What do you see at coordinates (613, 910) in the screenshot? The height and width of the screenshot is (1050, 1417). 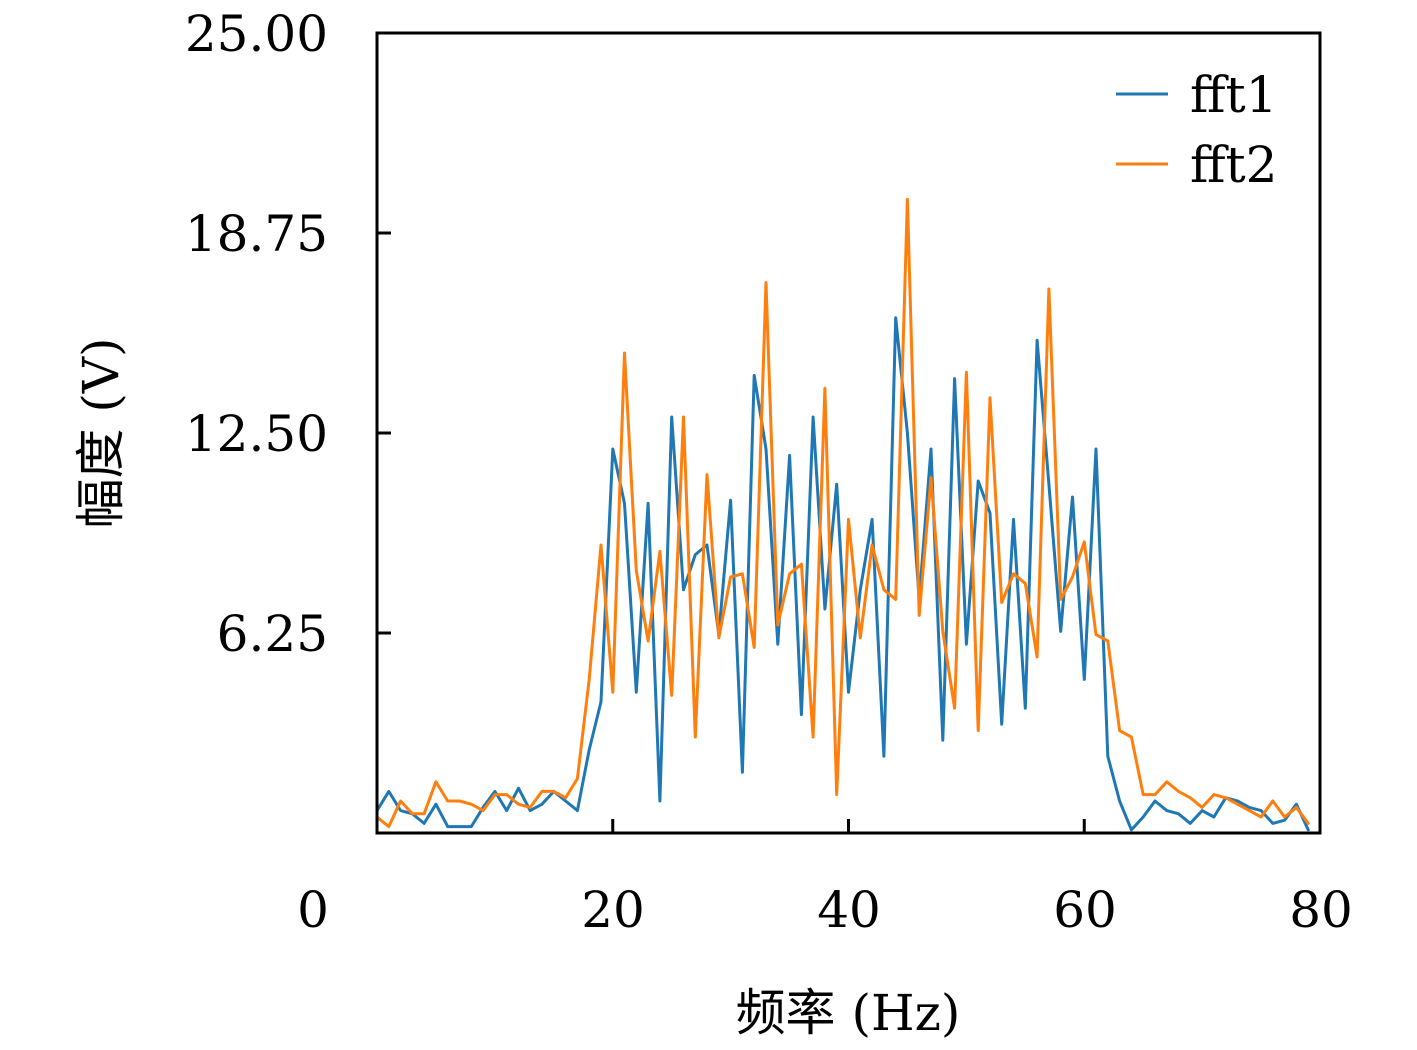 I see `x-tick-label: 20` at bounding box center [613, 910].